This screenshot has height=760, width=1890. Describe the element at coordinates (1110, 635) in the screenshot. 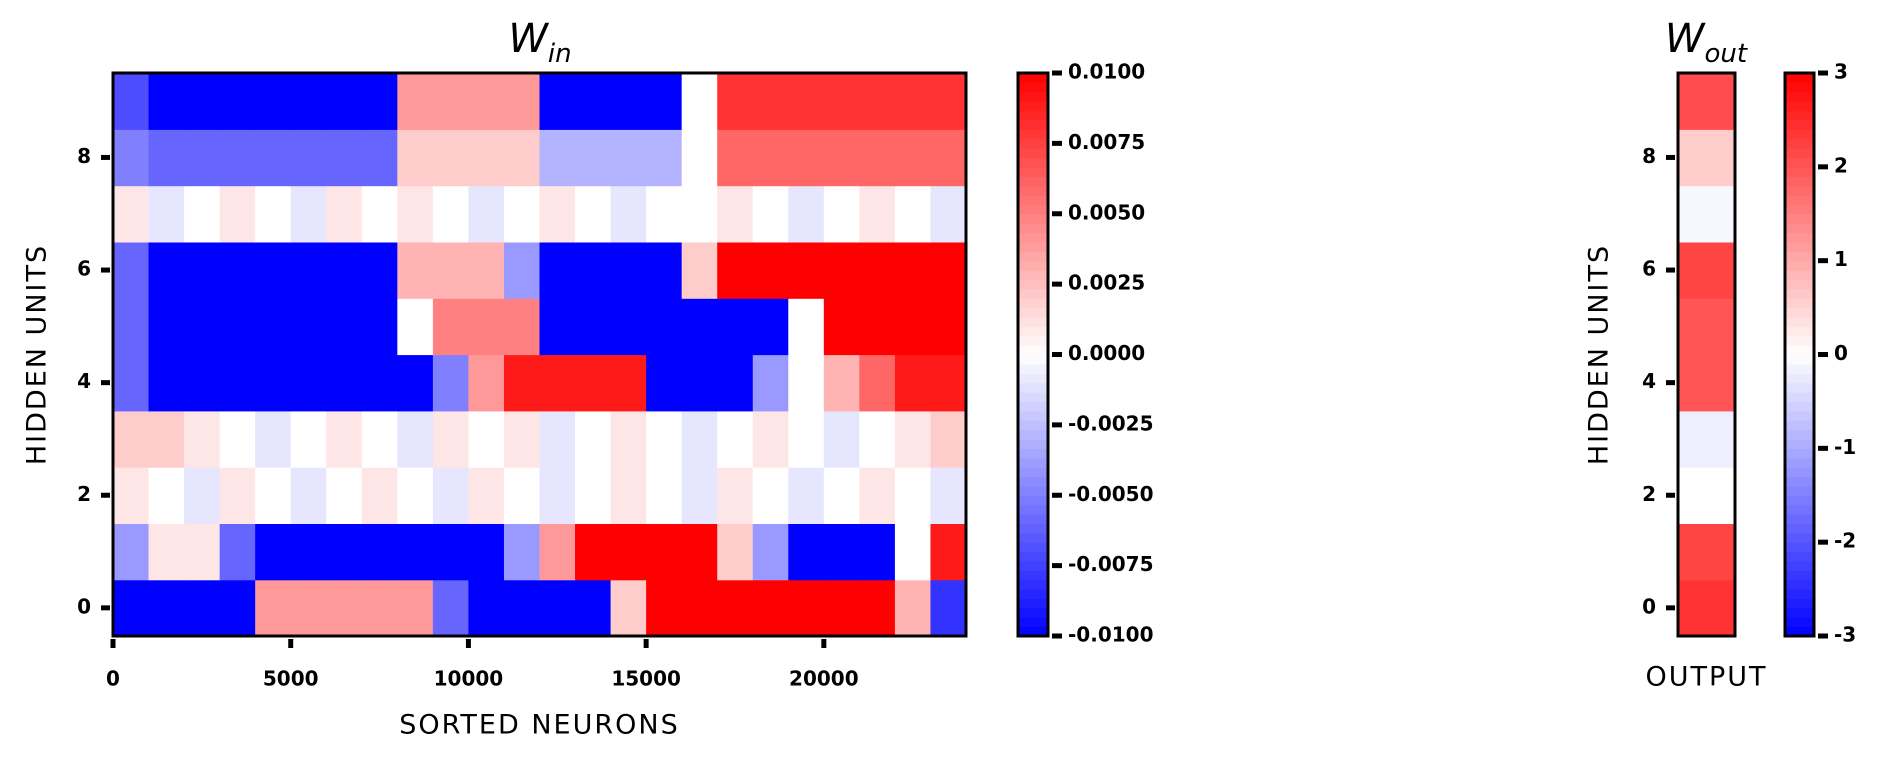

I see `colorbar-tick-label: -0.0100` at that location.